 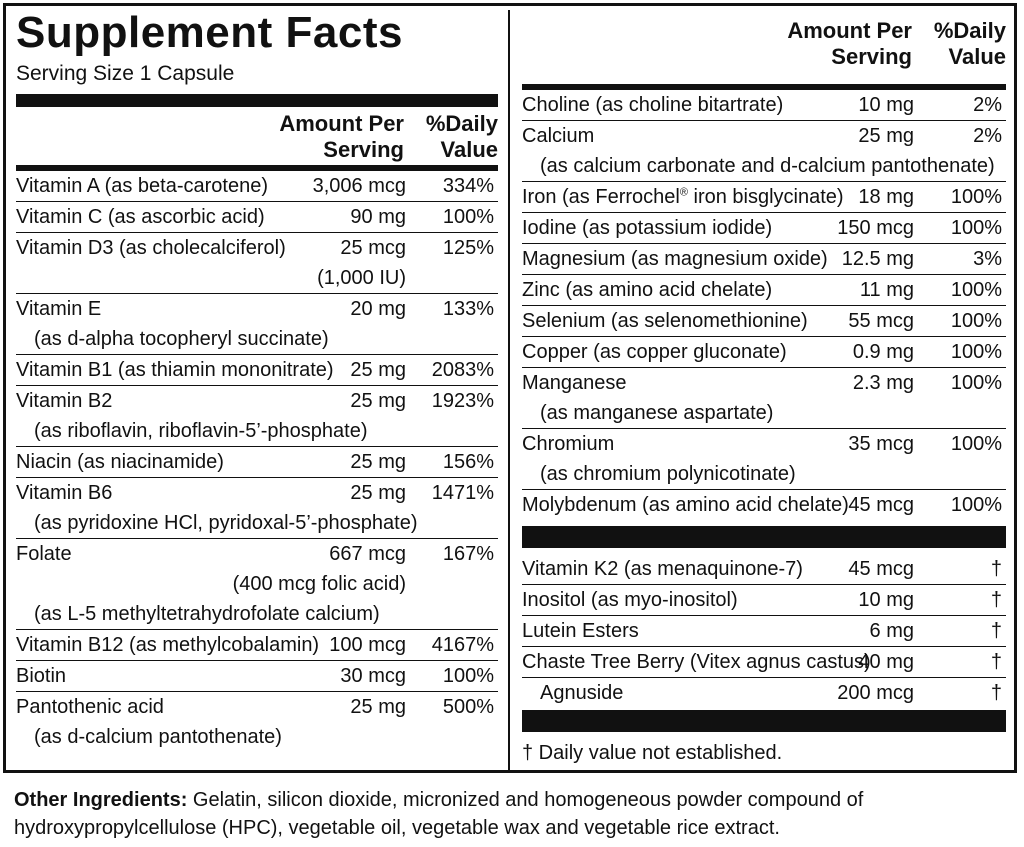 I want to click on nutrient-name-text: Magnesium (as magnesium oxide), so click(x=675, y=259).